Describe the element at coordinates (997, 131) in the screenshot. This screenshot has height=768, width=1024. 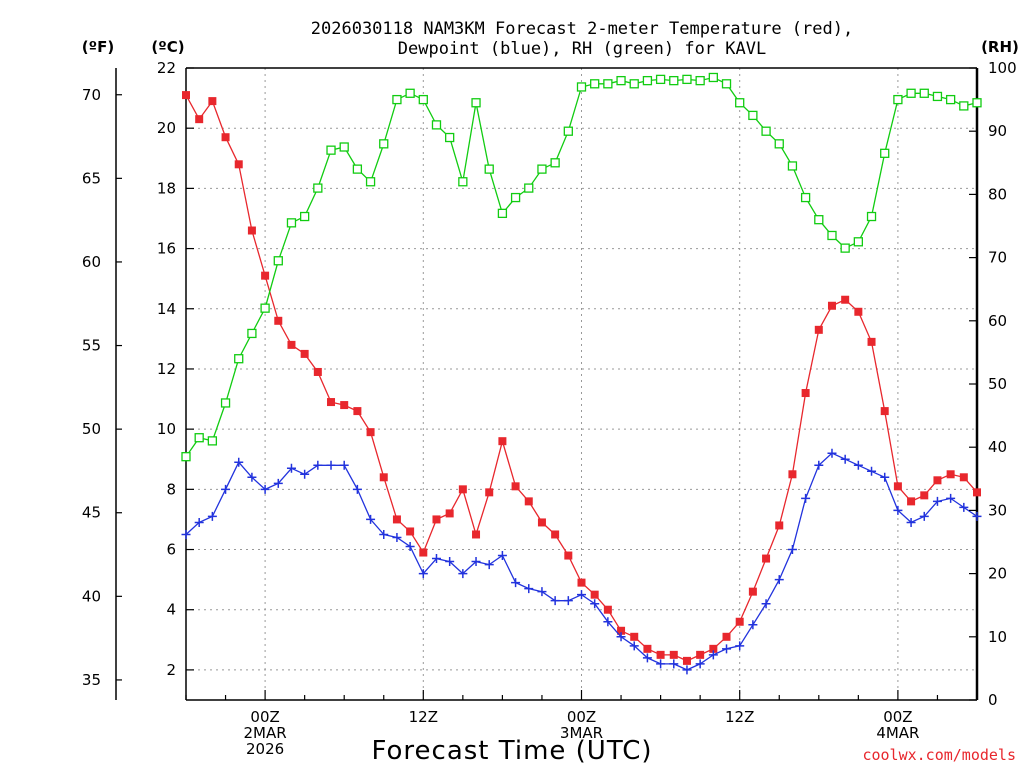
I see `rh-tick-label-90: 90` at that location.